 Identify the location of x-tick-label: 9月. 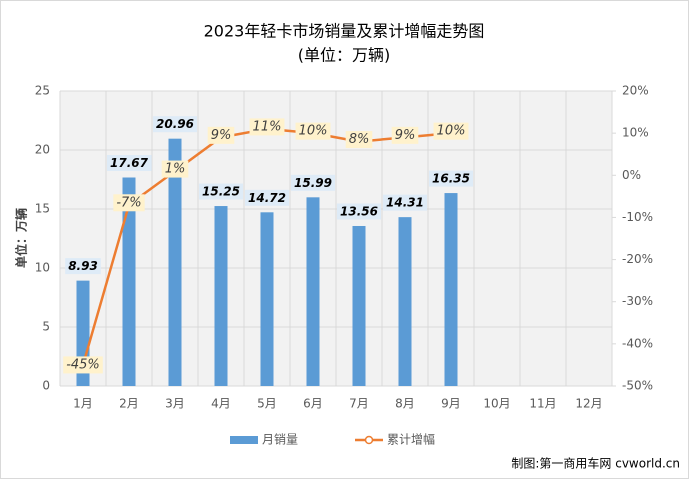
(451, 404).